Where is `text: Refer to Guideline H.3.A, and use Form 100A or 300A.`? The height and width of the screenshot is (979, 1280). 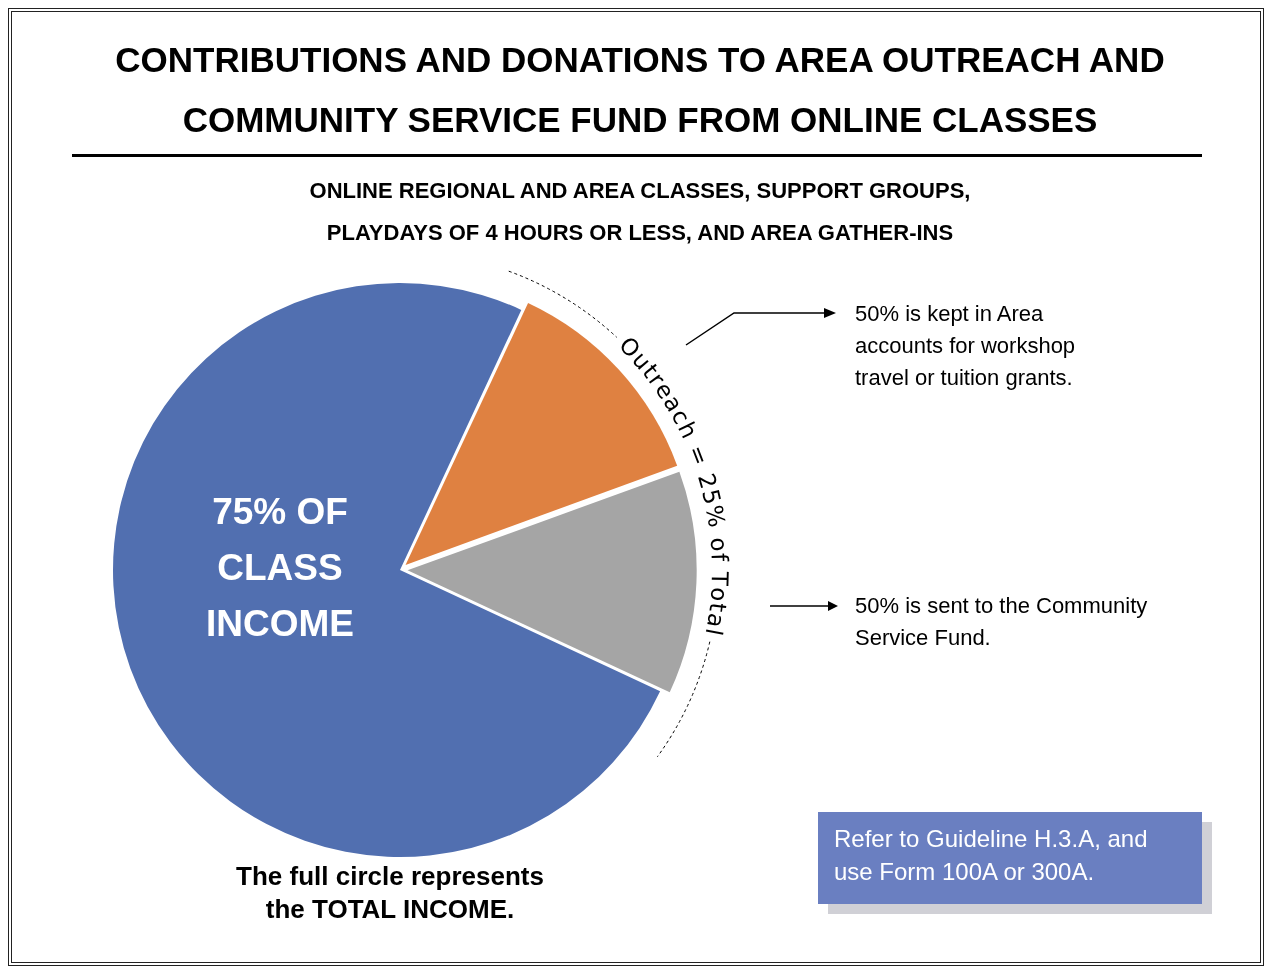
text: Refer to Guideline H.3.A, and use Form 100A or 300A. is located at coordinates (1010, 858).